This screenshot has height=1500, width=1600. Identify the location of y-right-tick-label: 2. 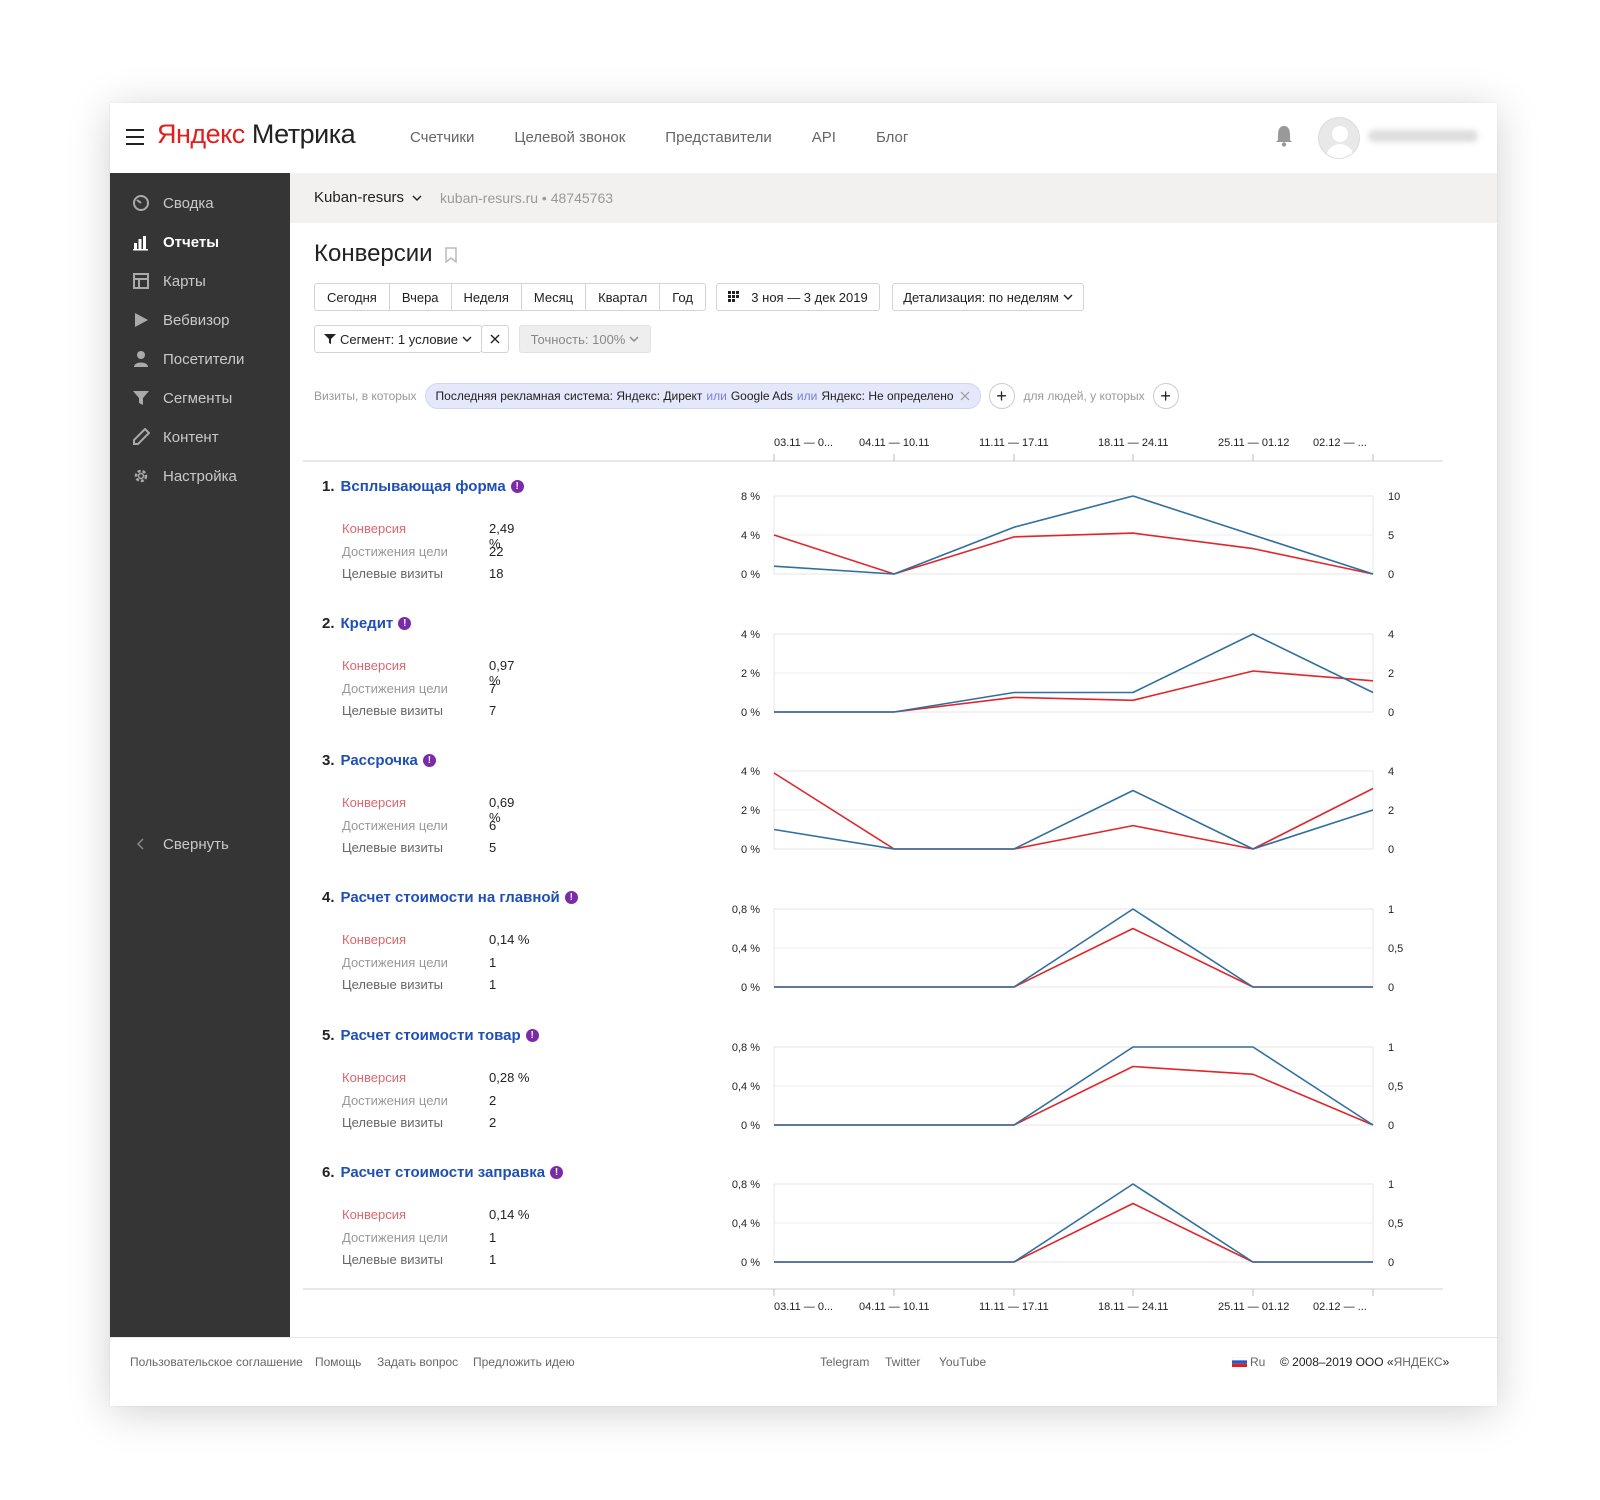
(1391, 674).